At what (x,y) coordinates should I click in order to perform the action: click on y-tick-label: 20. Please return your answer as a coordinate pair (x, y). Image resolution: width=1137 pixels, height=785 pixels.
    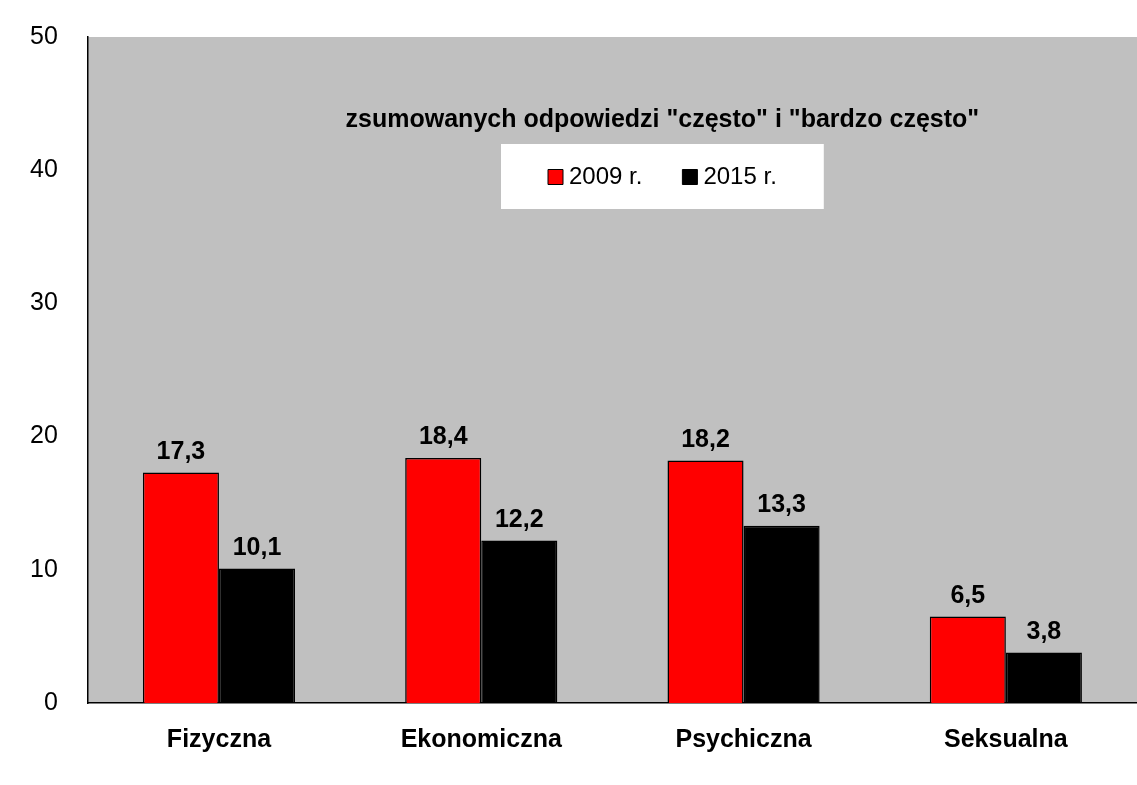
    Looking at the image, I should click on (44, 434).